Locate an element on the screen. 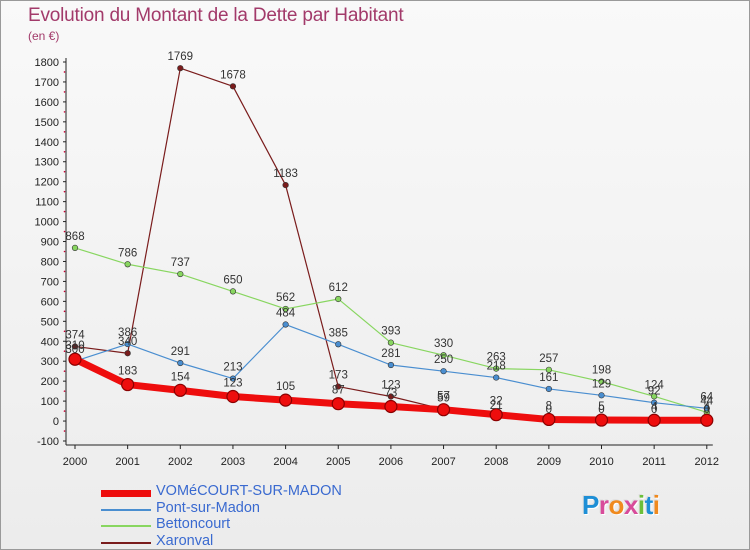 The image size is (750, 550). y-tick-label: 1600 is located at coordinates (47, 103).